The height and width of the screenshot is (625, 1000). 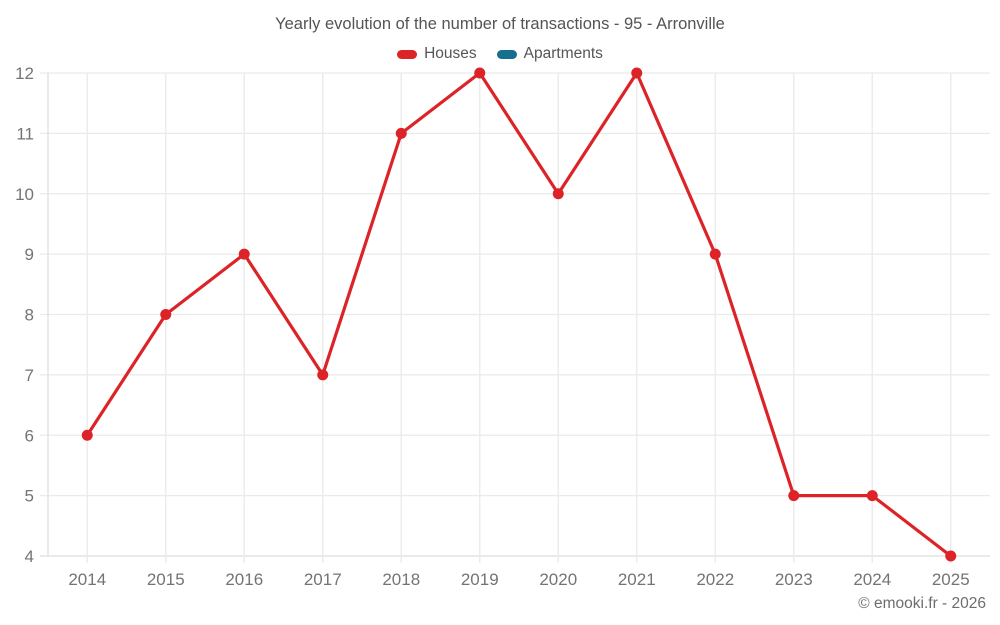 I want to click on houses-point-2021, so click(x=637, y=73).